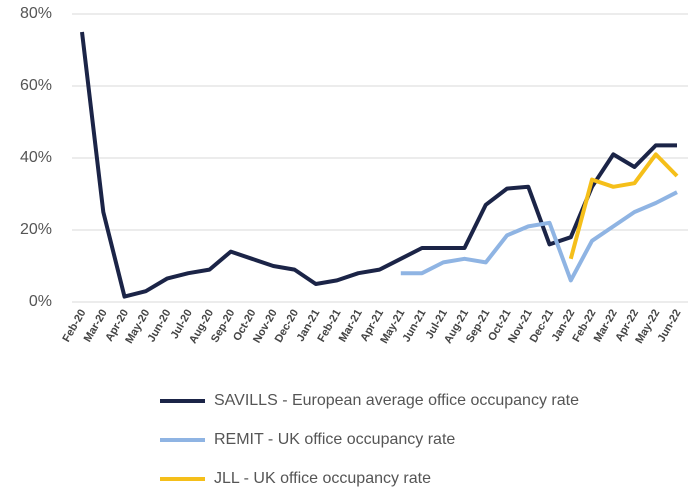 This screenshot has width=697, height=493. Describe the element at coordinates (36, 229) in the screenshot. I see `y-tick-label: 20%` at that location.